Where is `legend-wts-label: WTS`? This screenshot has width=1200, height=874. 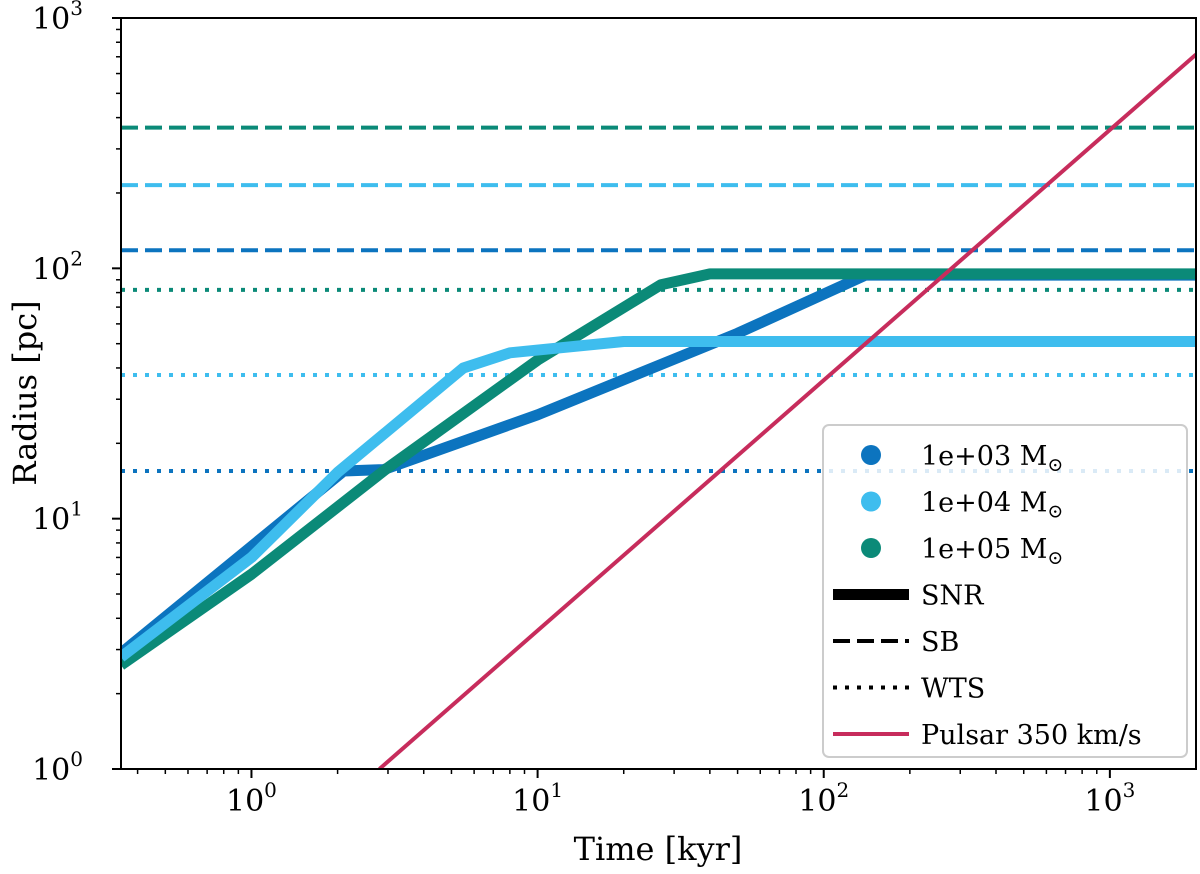 legend-wts-label: WTS is located at coordinates (953, 689).